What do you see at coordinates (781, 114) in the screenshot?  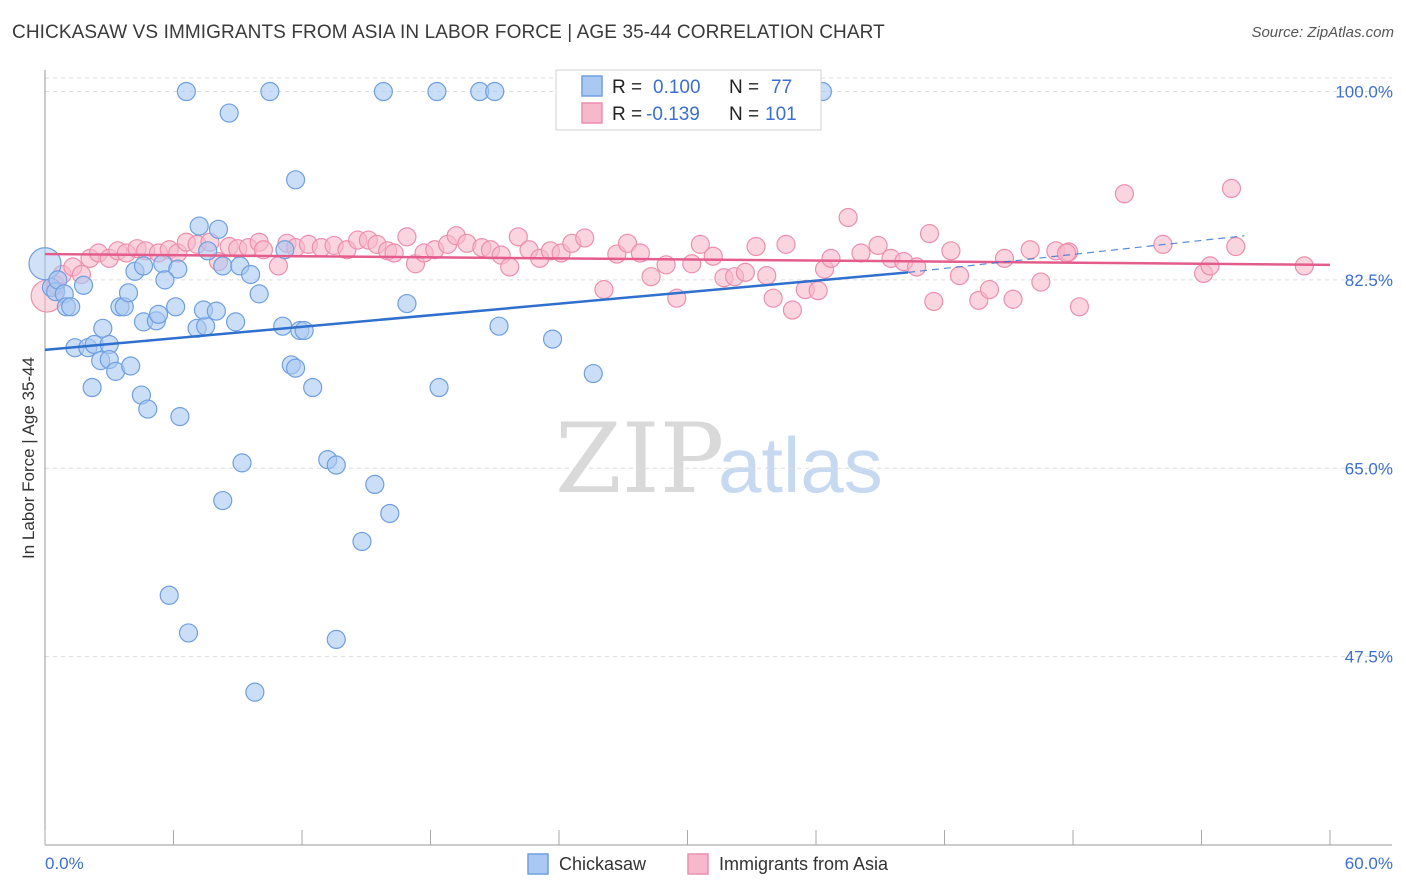 I see `legend-n-value: 101` at bounding box center [781, 114].